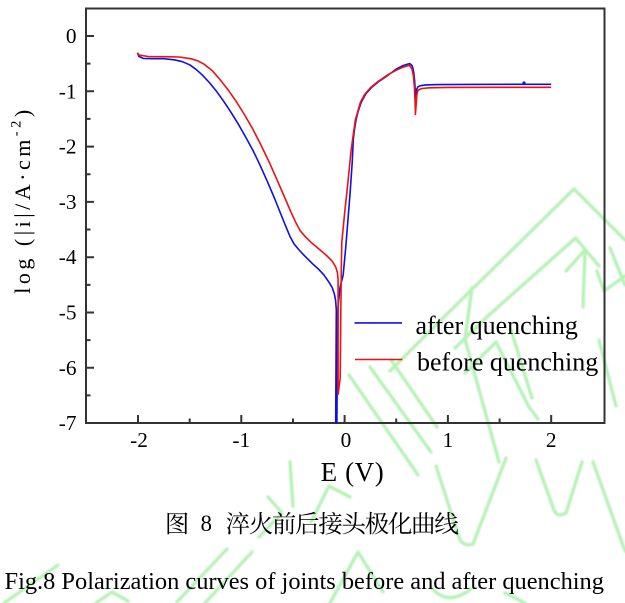 The image size is (625, 603). I want to click on svg-text: log (|i|/A·cm-2), so click(22, 199).